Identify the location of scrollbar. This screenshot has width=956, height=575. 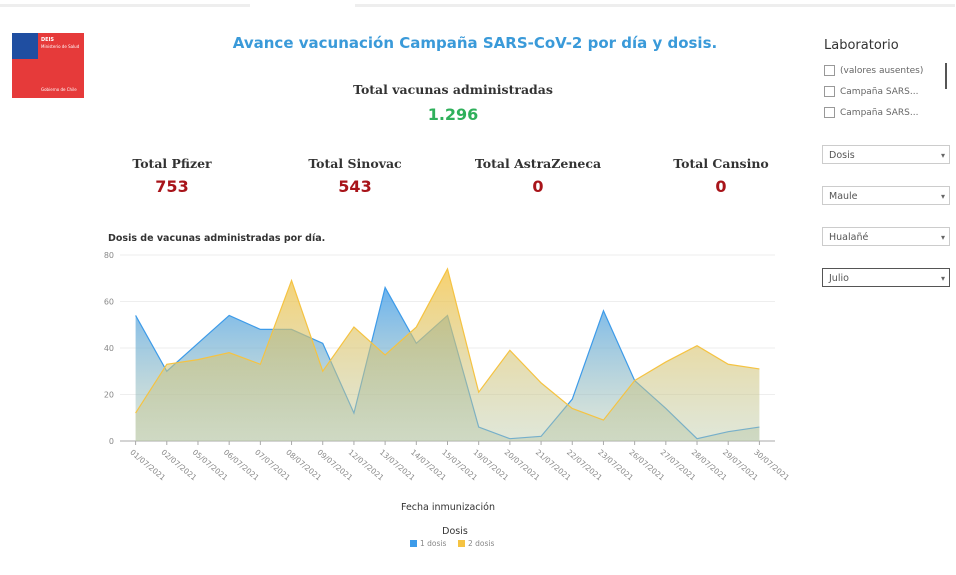
(946, 76).